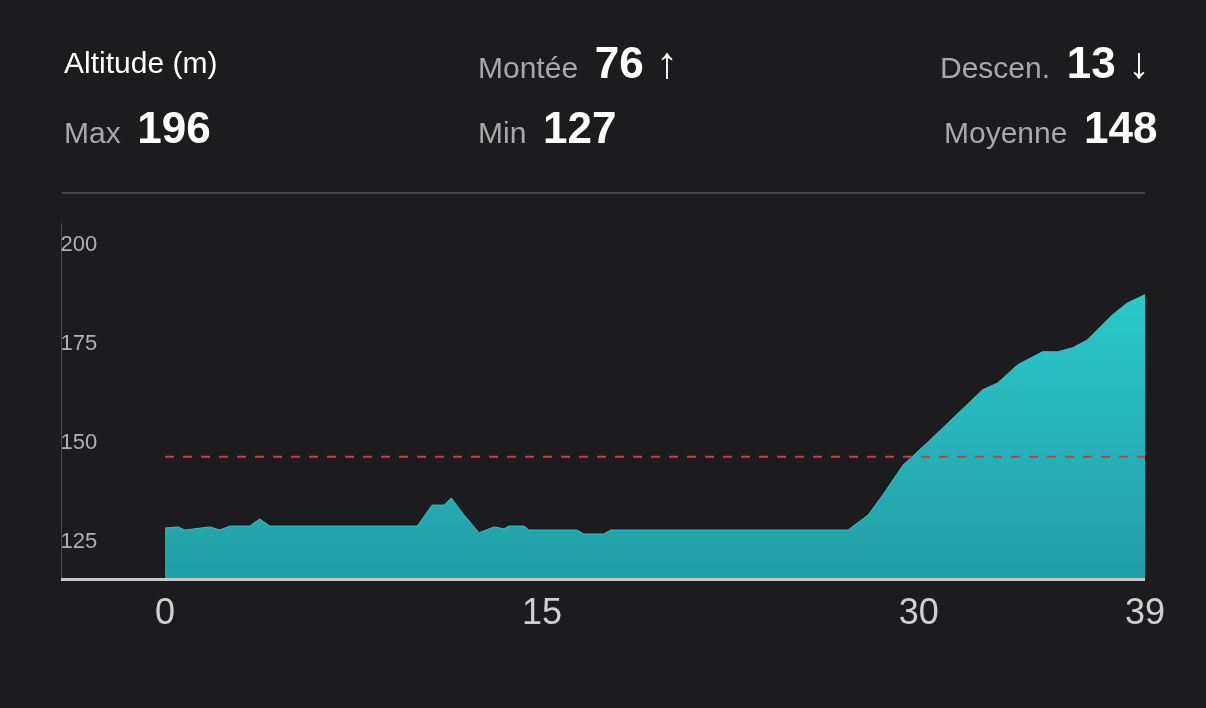 Image resolution: width=1206 pixels, height=708 pixels. Describe the element at coordinates (174, 127) in the screenshot. I see `text: 196` at that location.